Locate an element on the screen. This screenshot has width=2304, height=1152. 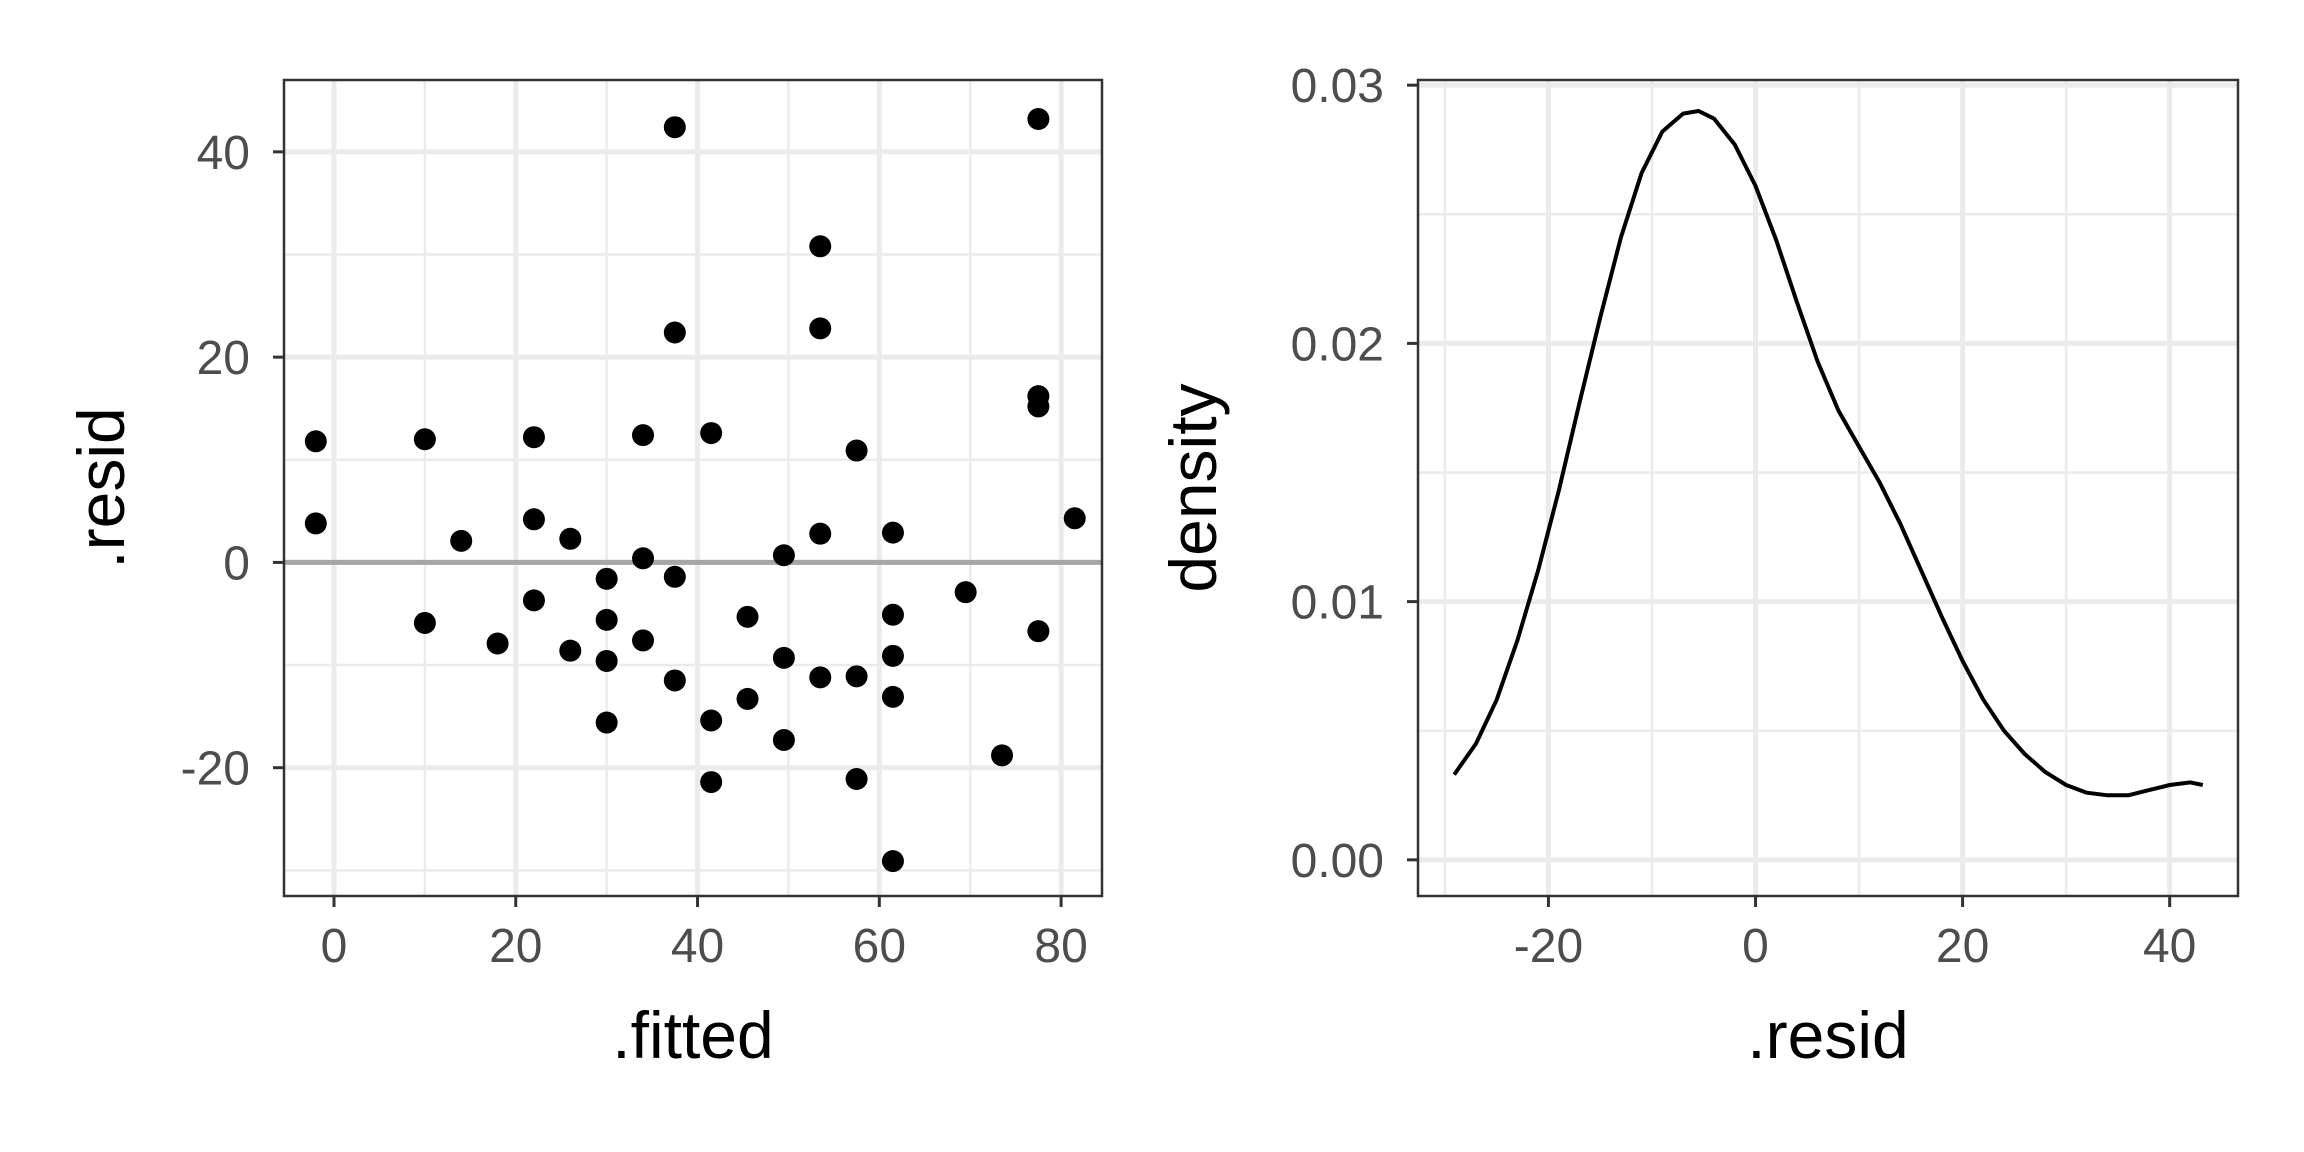
y-tick-label: -20 is located at coordinates (215, 769).